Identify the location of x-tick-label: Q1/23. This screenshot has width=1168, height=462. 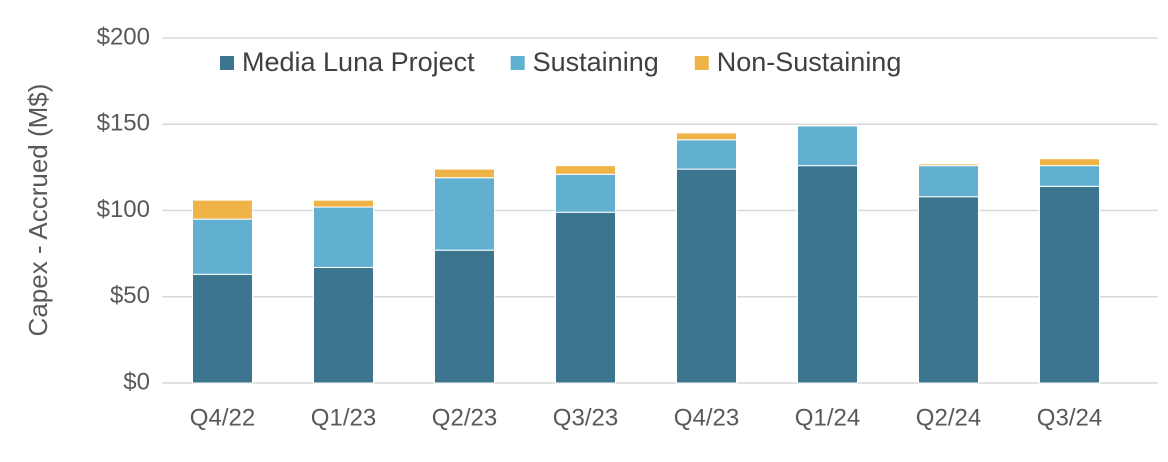
(343, 417).